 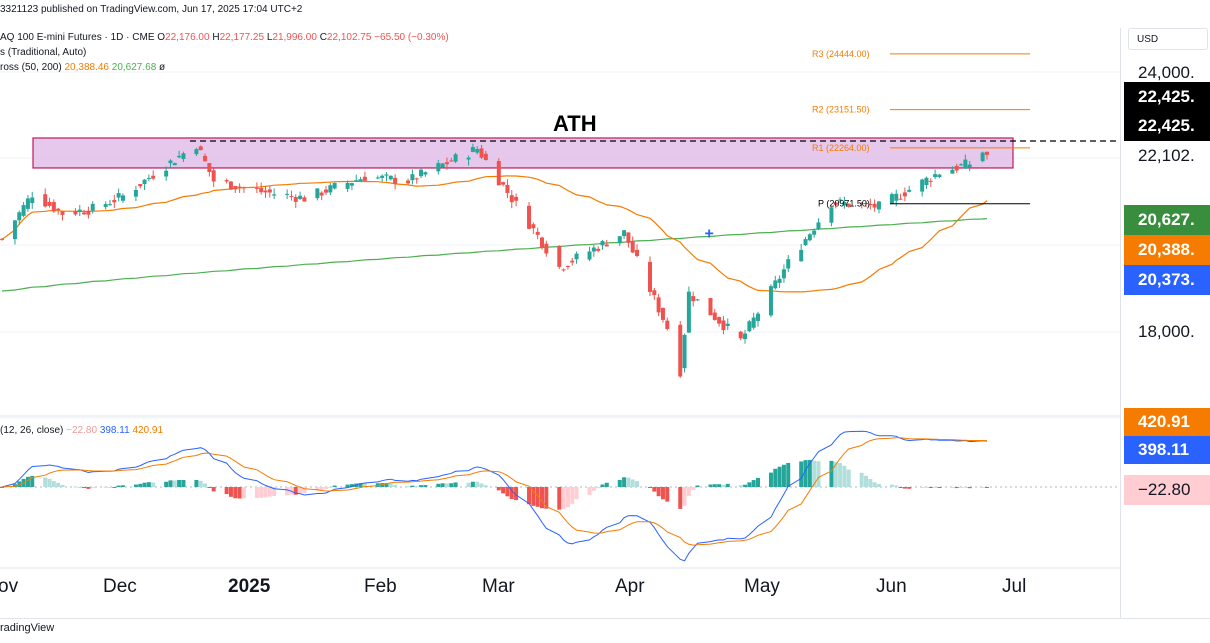 I want to click on cross-legend-sma200: 20,627.68, so click(x=134, y=67).